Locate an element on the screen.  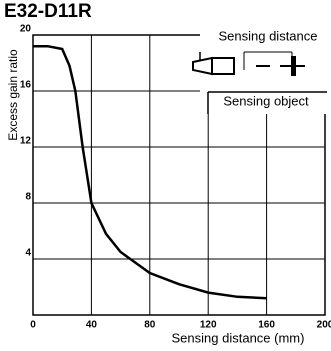
sensor-head is located at coordinates (223, 66).